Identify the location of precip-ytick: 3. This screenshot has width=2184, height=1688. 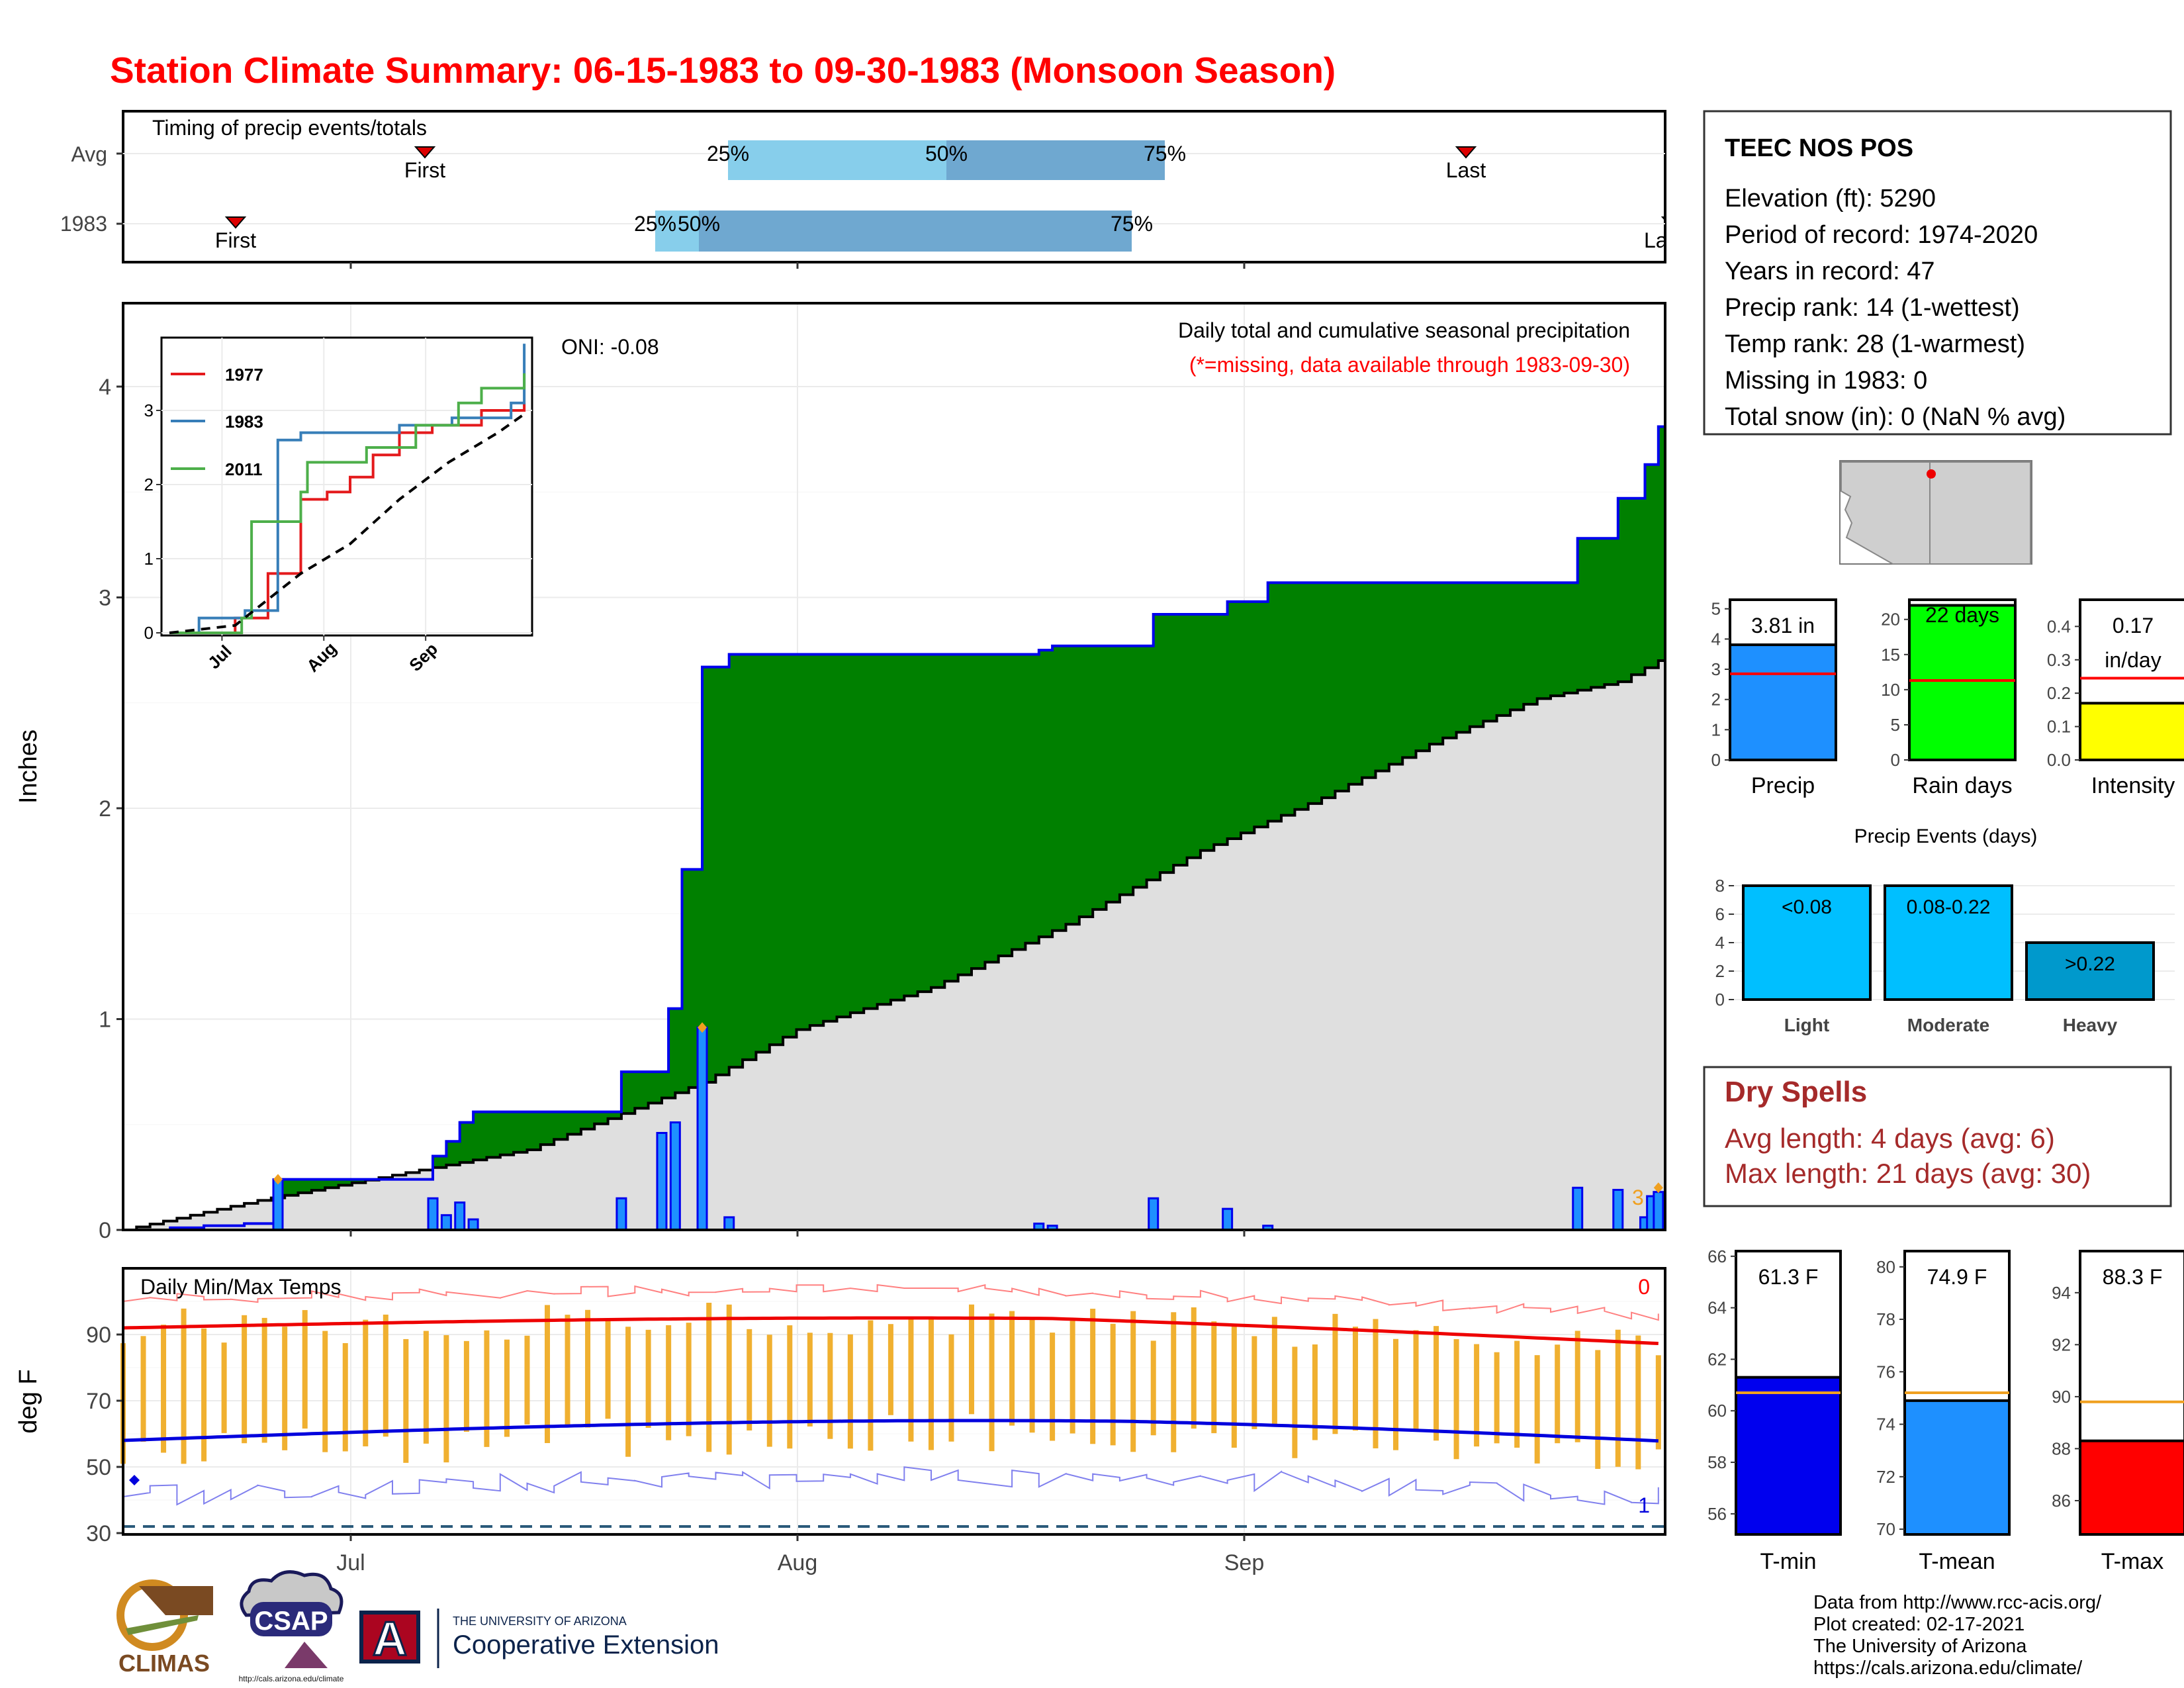
(105, 598).